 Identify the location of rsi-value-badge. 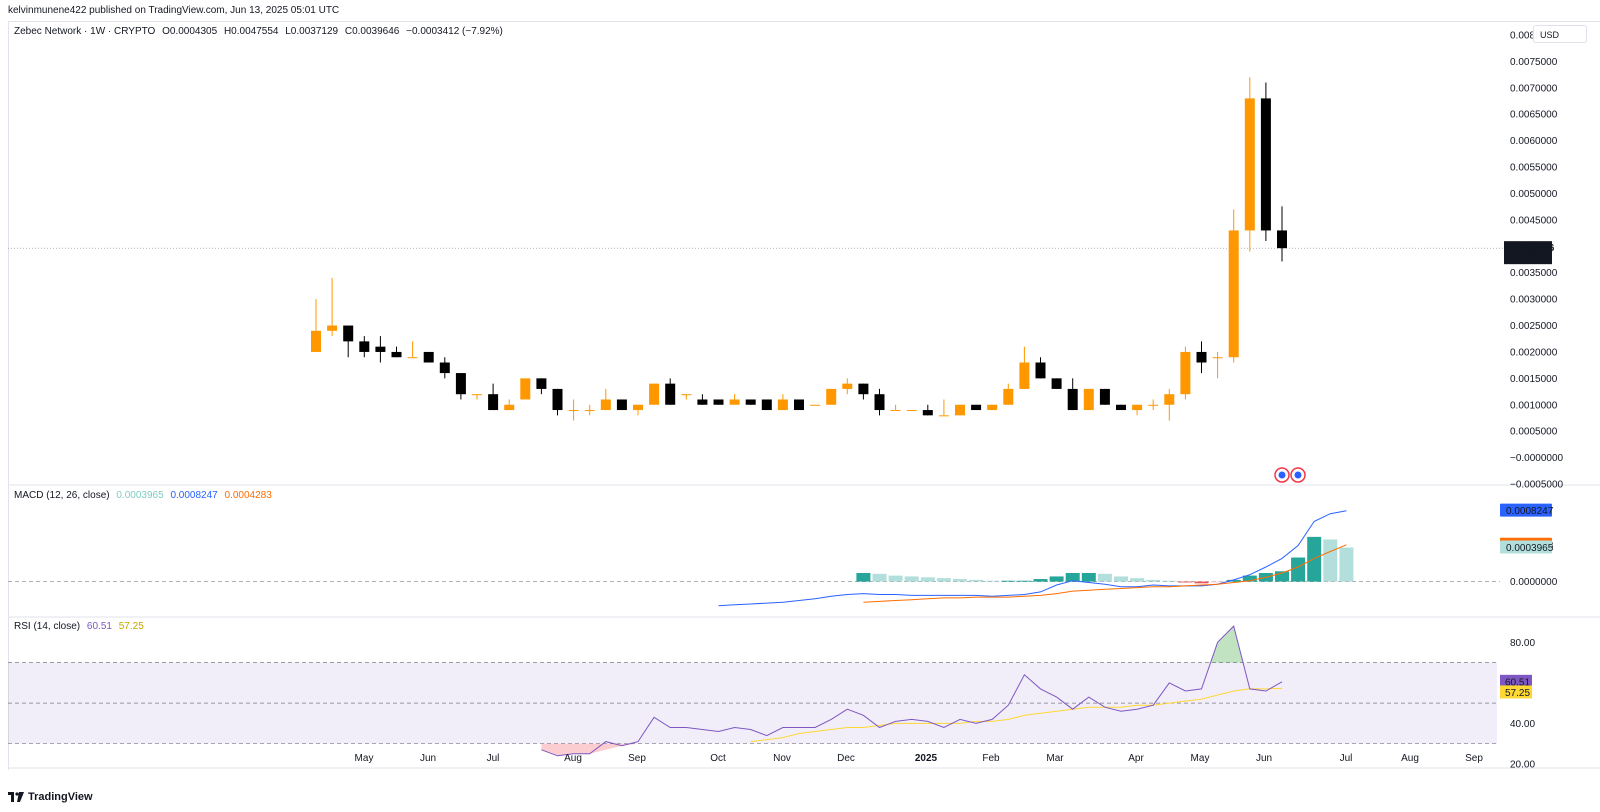
(1516, 681).